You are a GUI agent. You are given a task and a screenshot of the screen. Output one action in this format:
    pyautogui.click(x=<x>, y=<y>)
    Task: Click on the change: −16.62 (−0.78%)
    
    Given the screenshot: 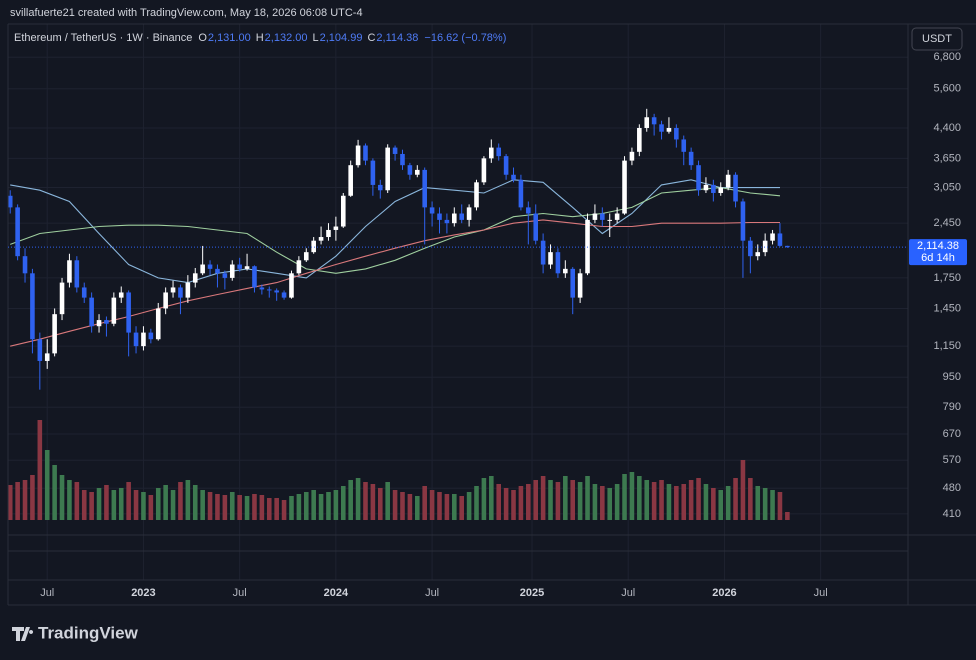 What is the action you would take?
    pyautogui.click(x=465, y=38)
    